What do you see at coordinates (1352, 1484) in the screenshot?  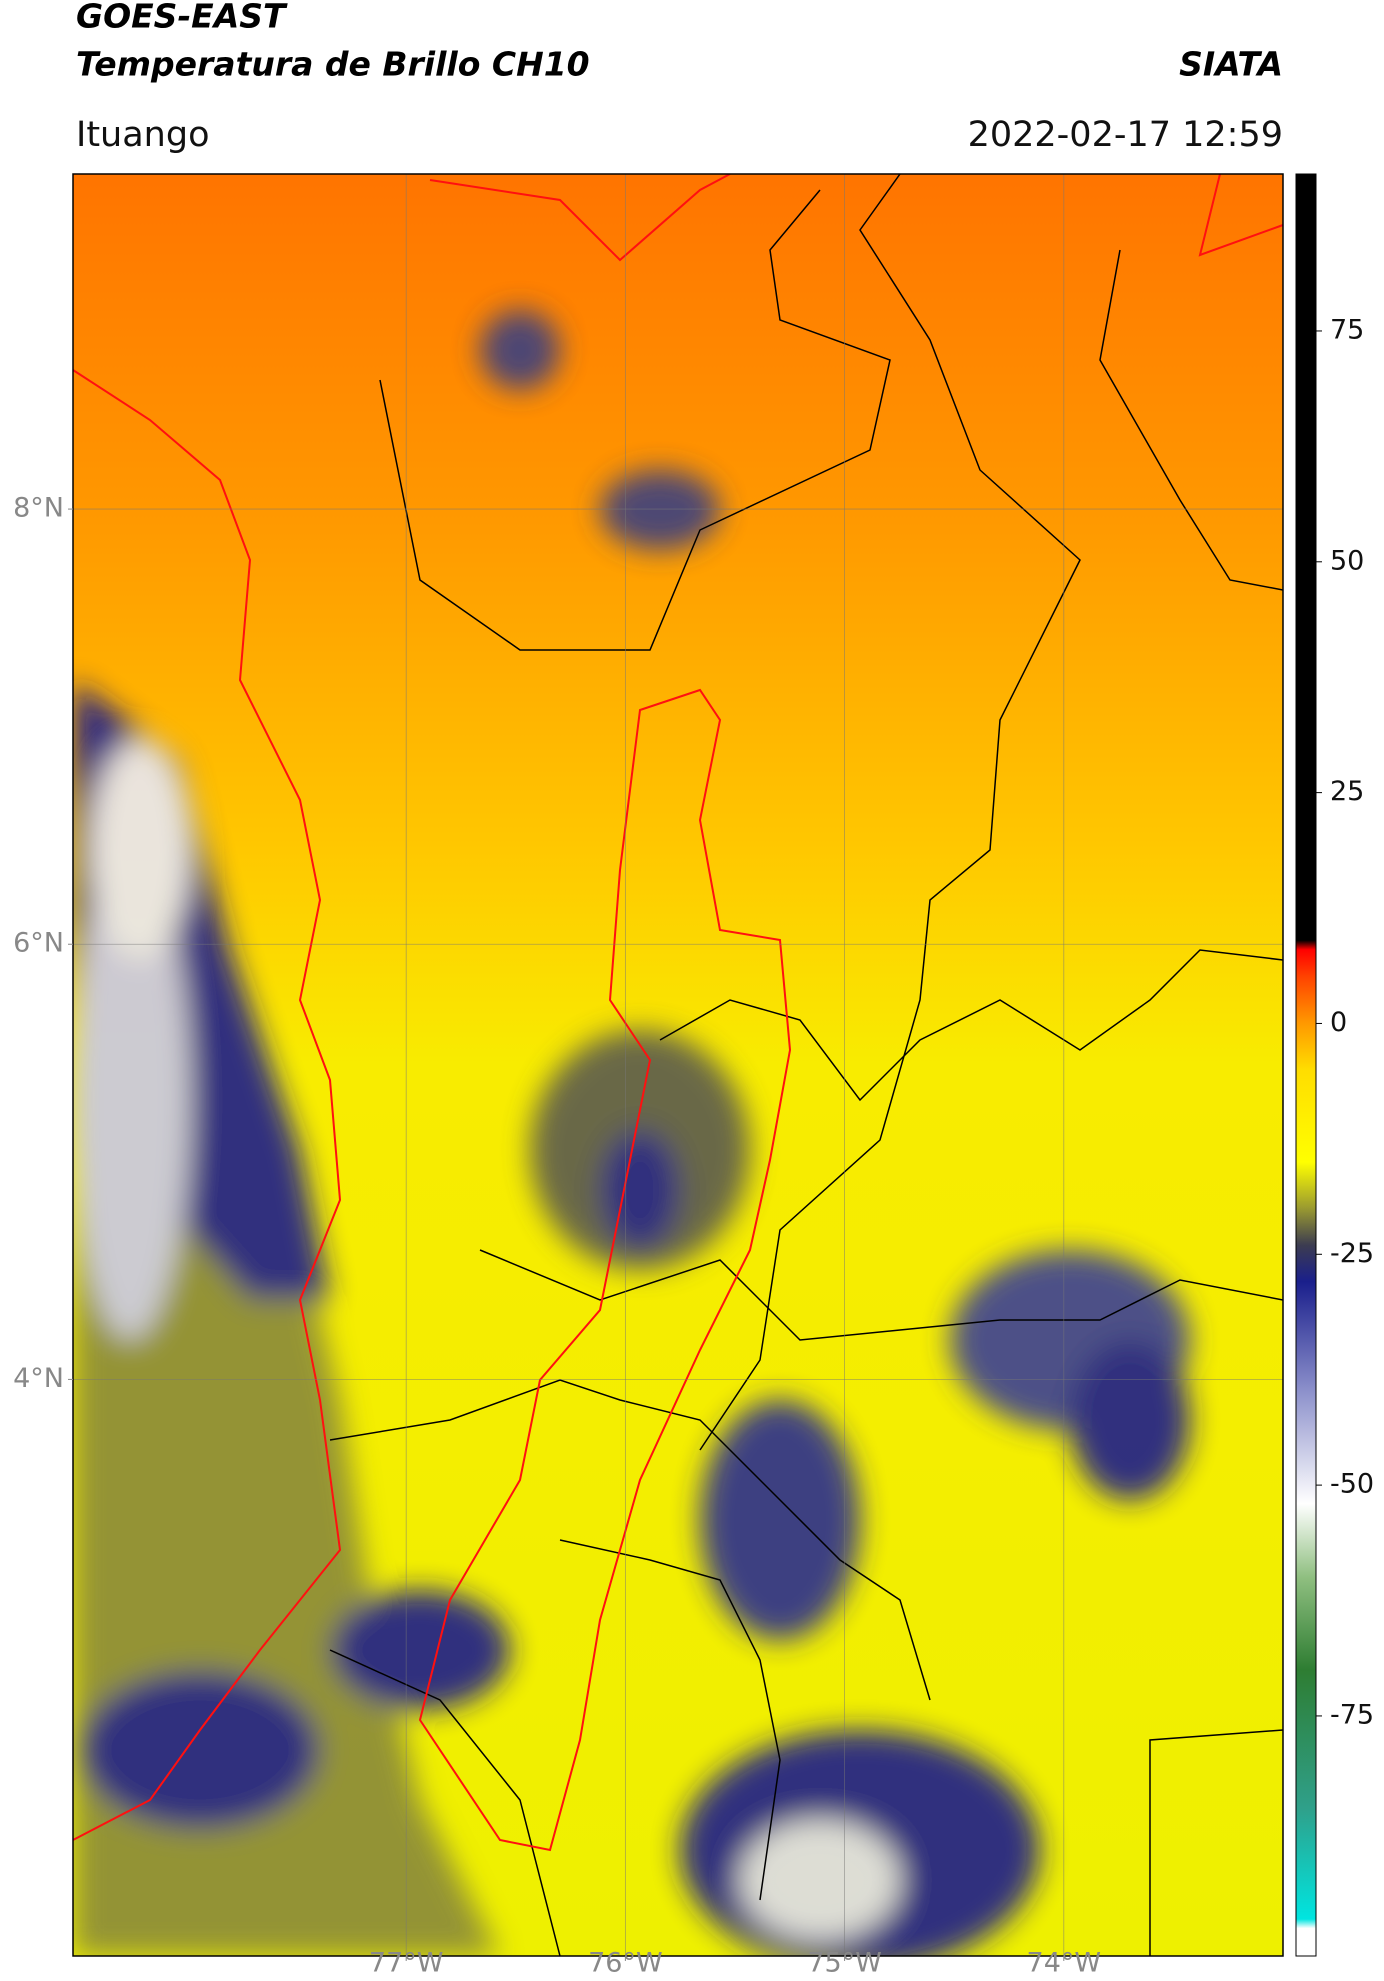 I see `colorbar-tick-label: -50` at bounding box center [1352, 1484].